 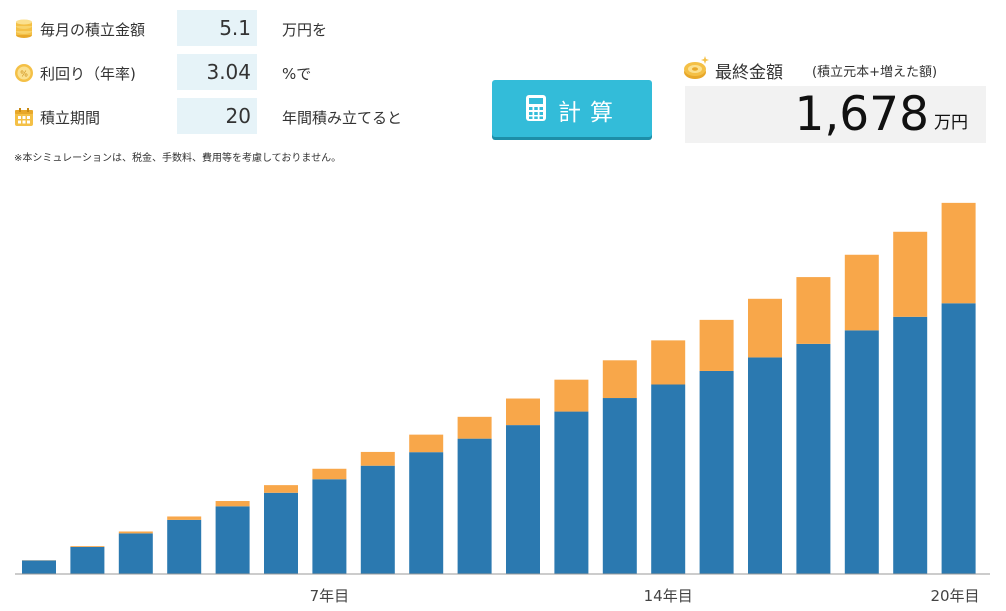 What do you see at coordinates (93, 30) in the screenshot?
I see `monthly-amount-label: 毎月の積立金額` at bounding box center [93, 30].